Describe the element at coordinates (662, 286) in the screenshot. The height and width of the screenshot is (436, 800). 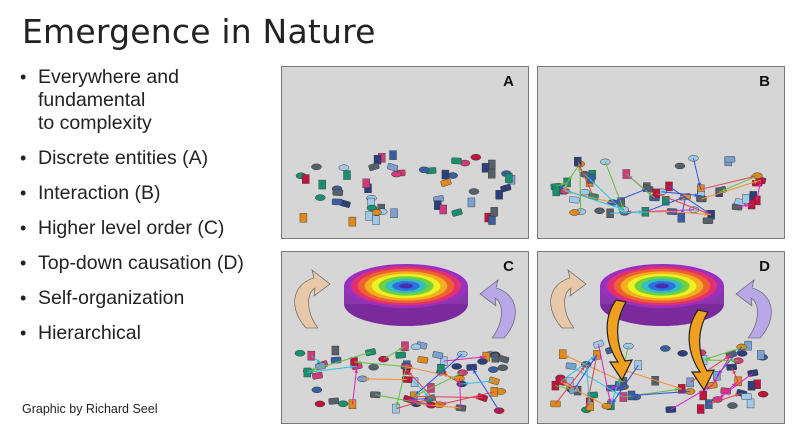
I see `disc-ring` at that location.